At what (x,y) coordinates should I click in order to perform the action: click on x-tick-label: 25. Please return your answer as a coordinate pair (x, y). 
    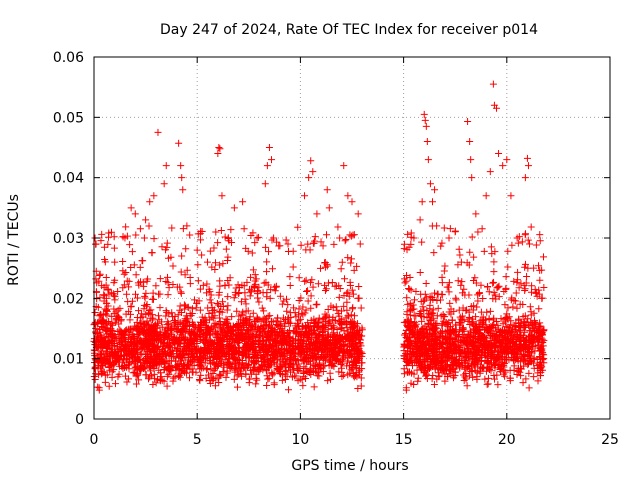
    Looking at the image, I should click on (610, 440).